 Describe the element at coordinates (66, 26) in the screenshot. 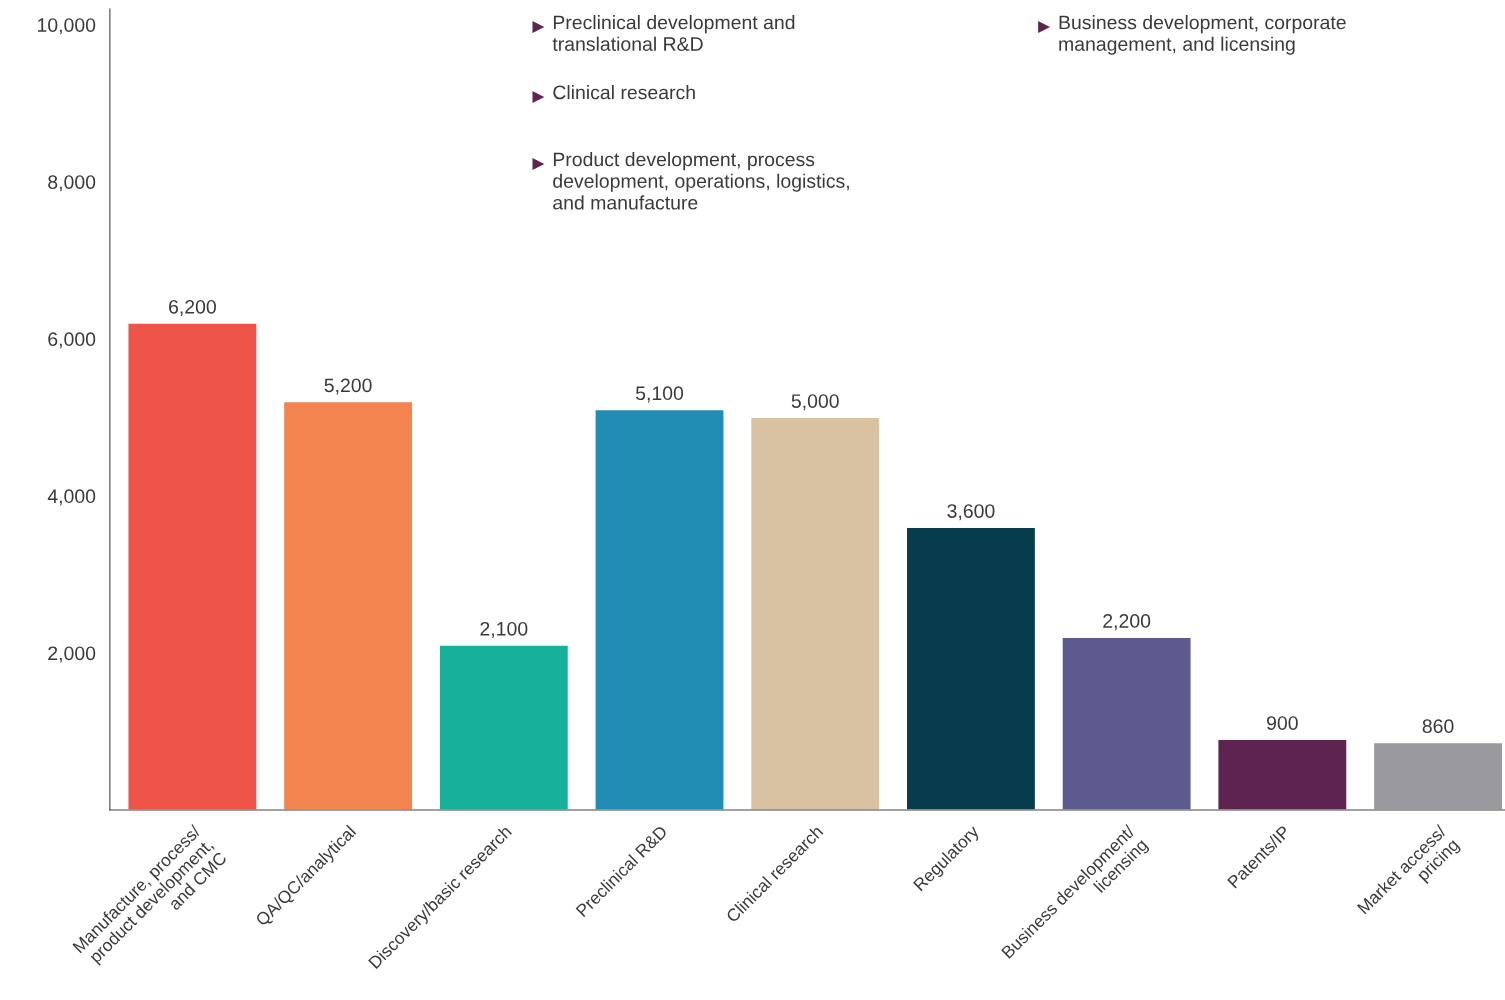

I see `y-tick-label: 10,000` at that location.